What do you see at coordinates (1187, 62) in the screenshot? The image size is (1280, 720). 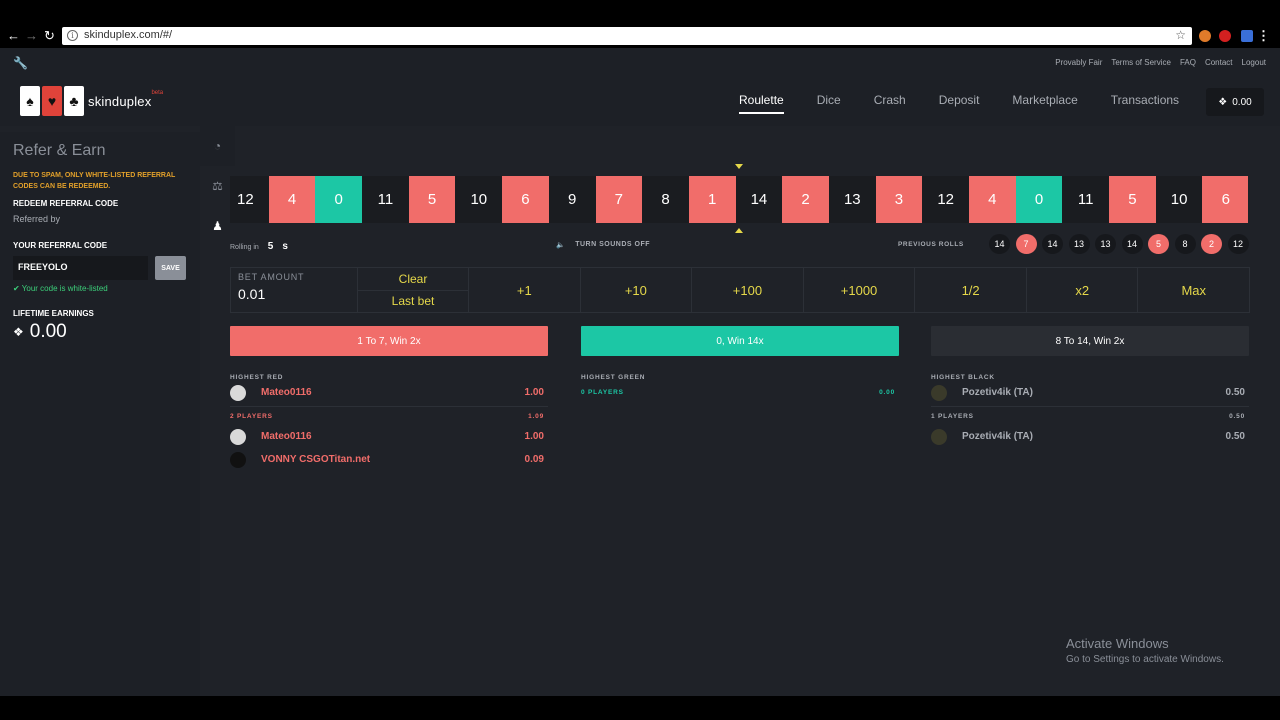 I see `link-faq: FAQ` at bounding box center [1187, 62].